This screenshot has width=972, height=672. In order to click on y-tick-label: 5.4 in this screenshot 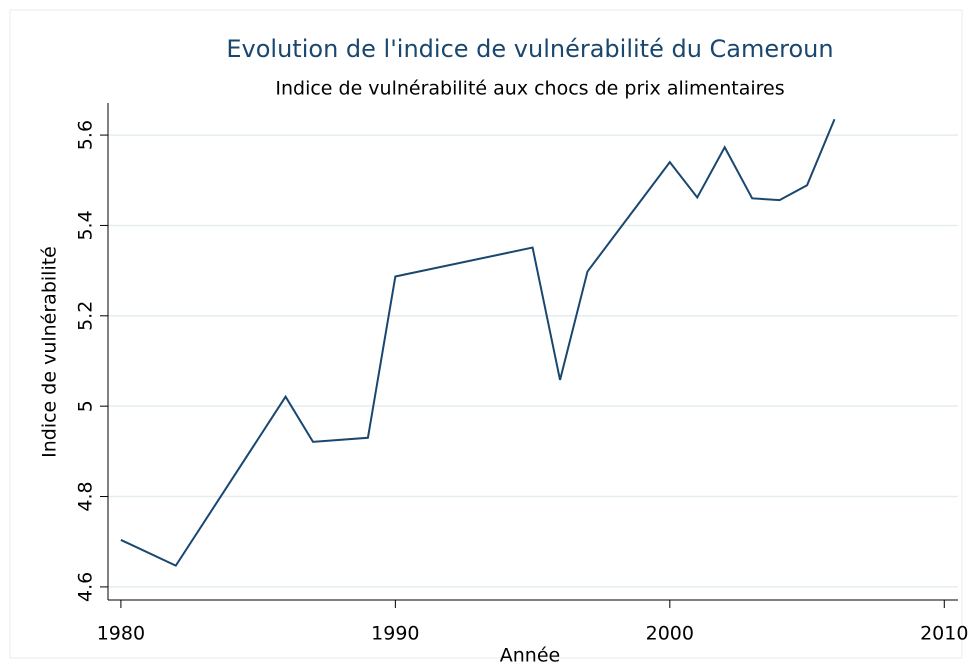, I will do `click(86, 225)`.